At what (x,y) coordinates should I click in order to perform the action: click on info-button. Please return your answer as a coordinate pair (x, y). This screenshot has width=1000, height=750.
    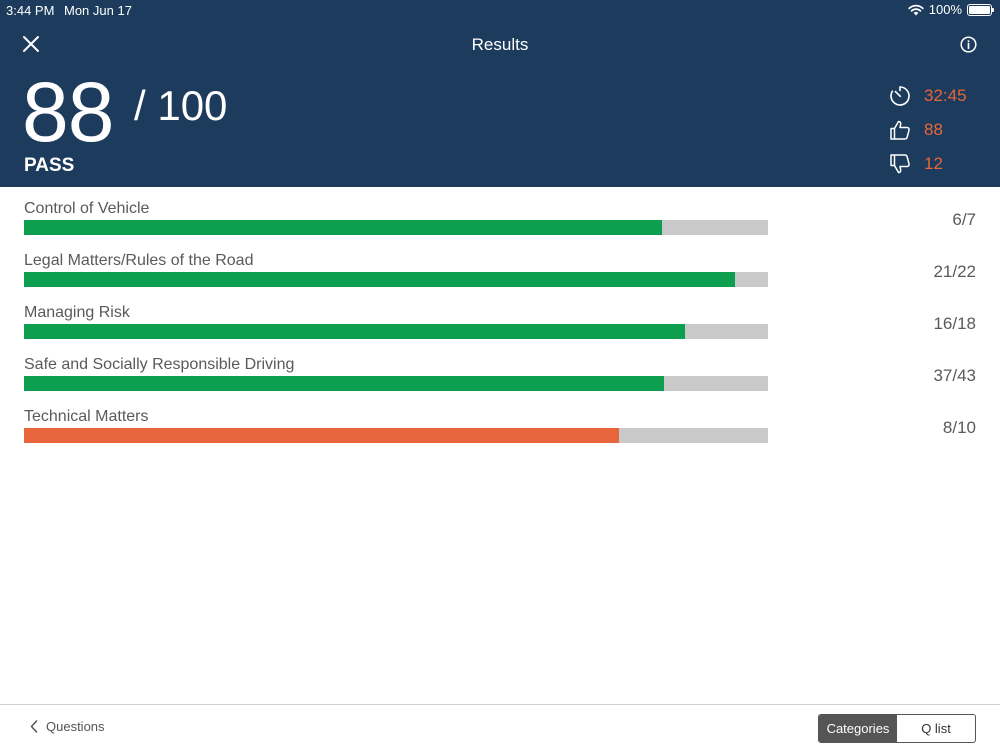
    Looking at the image, I should click on (968, 44).